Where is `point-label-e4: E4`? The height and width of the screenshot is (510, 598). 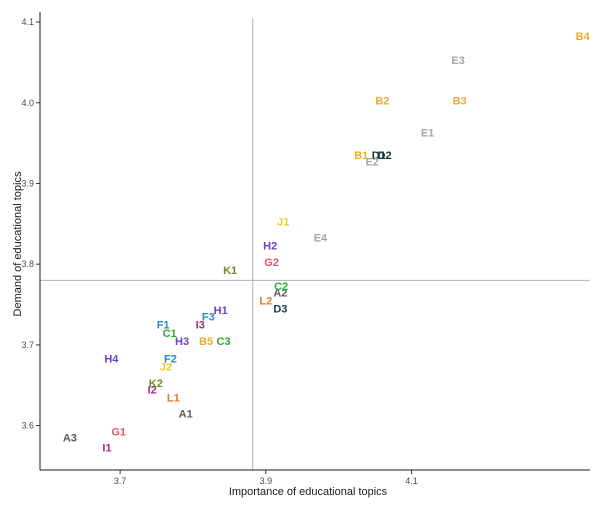
point-label-e4: E4 is located at coordinates (321, 239).